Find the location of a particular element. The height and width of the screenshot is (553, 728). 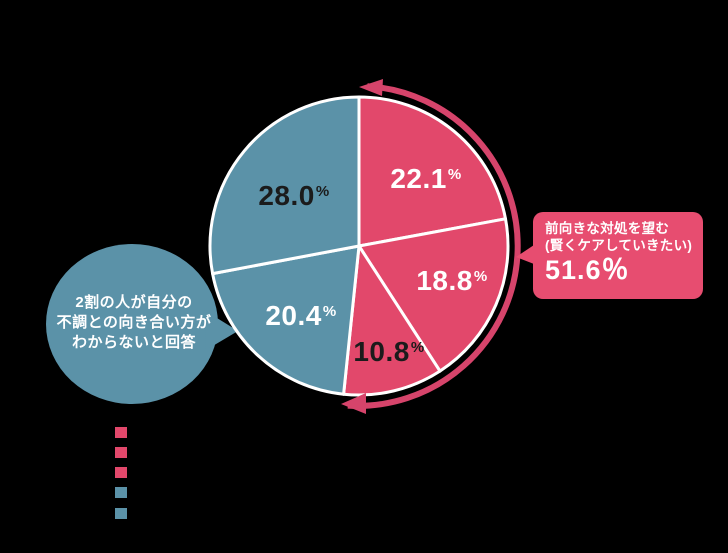

callout-box: 前向きな対処を望む (賢くケアしていきたい) 51.6％ is located at coordinates (618, 255).